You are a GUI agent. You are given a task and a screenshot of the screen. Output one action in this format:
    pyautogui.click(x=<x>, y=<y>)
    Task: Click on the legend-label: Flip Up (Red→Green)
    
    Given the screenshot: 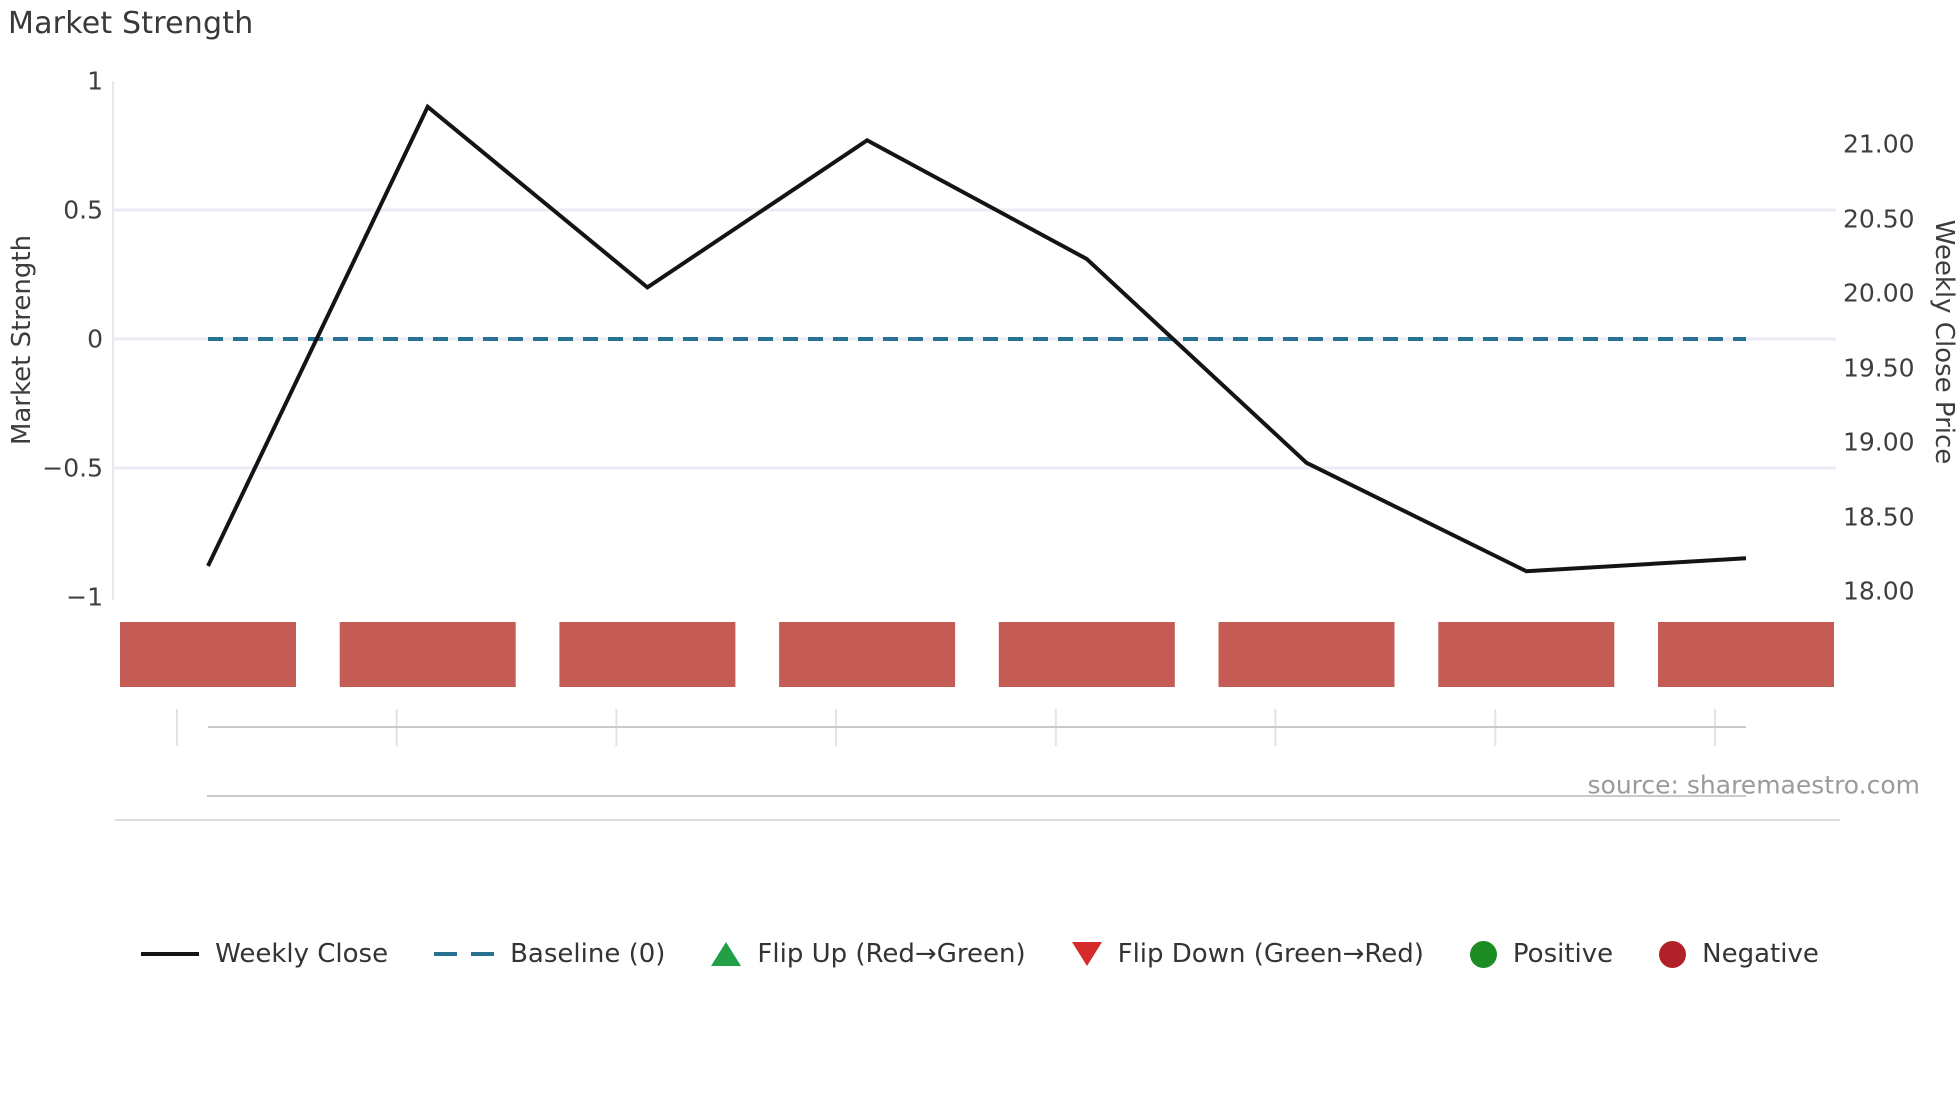 What is the action you would take?
    pyautogui.click(x=891, y=954)
    